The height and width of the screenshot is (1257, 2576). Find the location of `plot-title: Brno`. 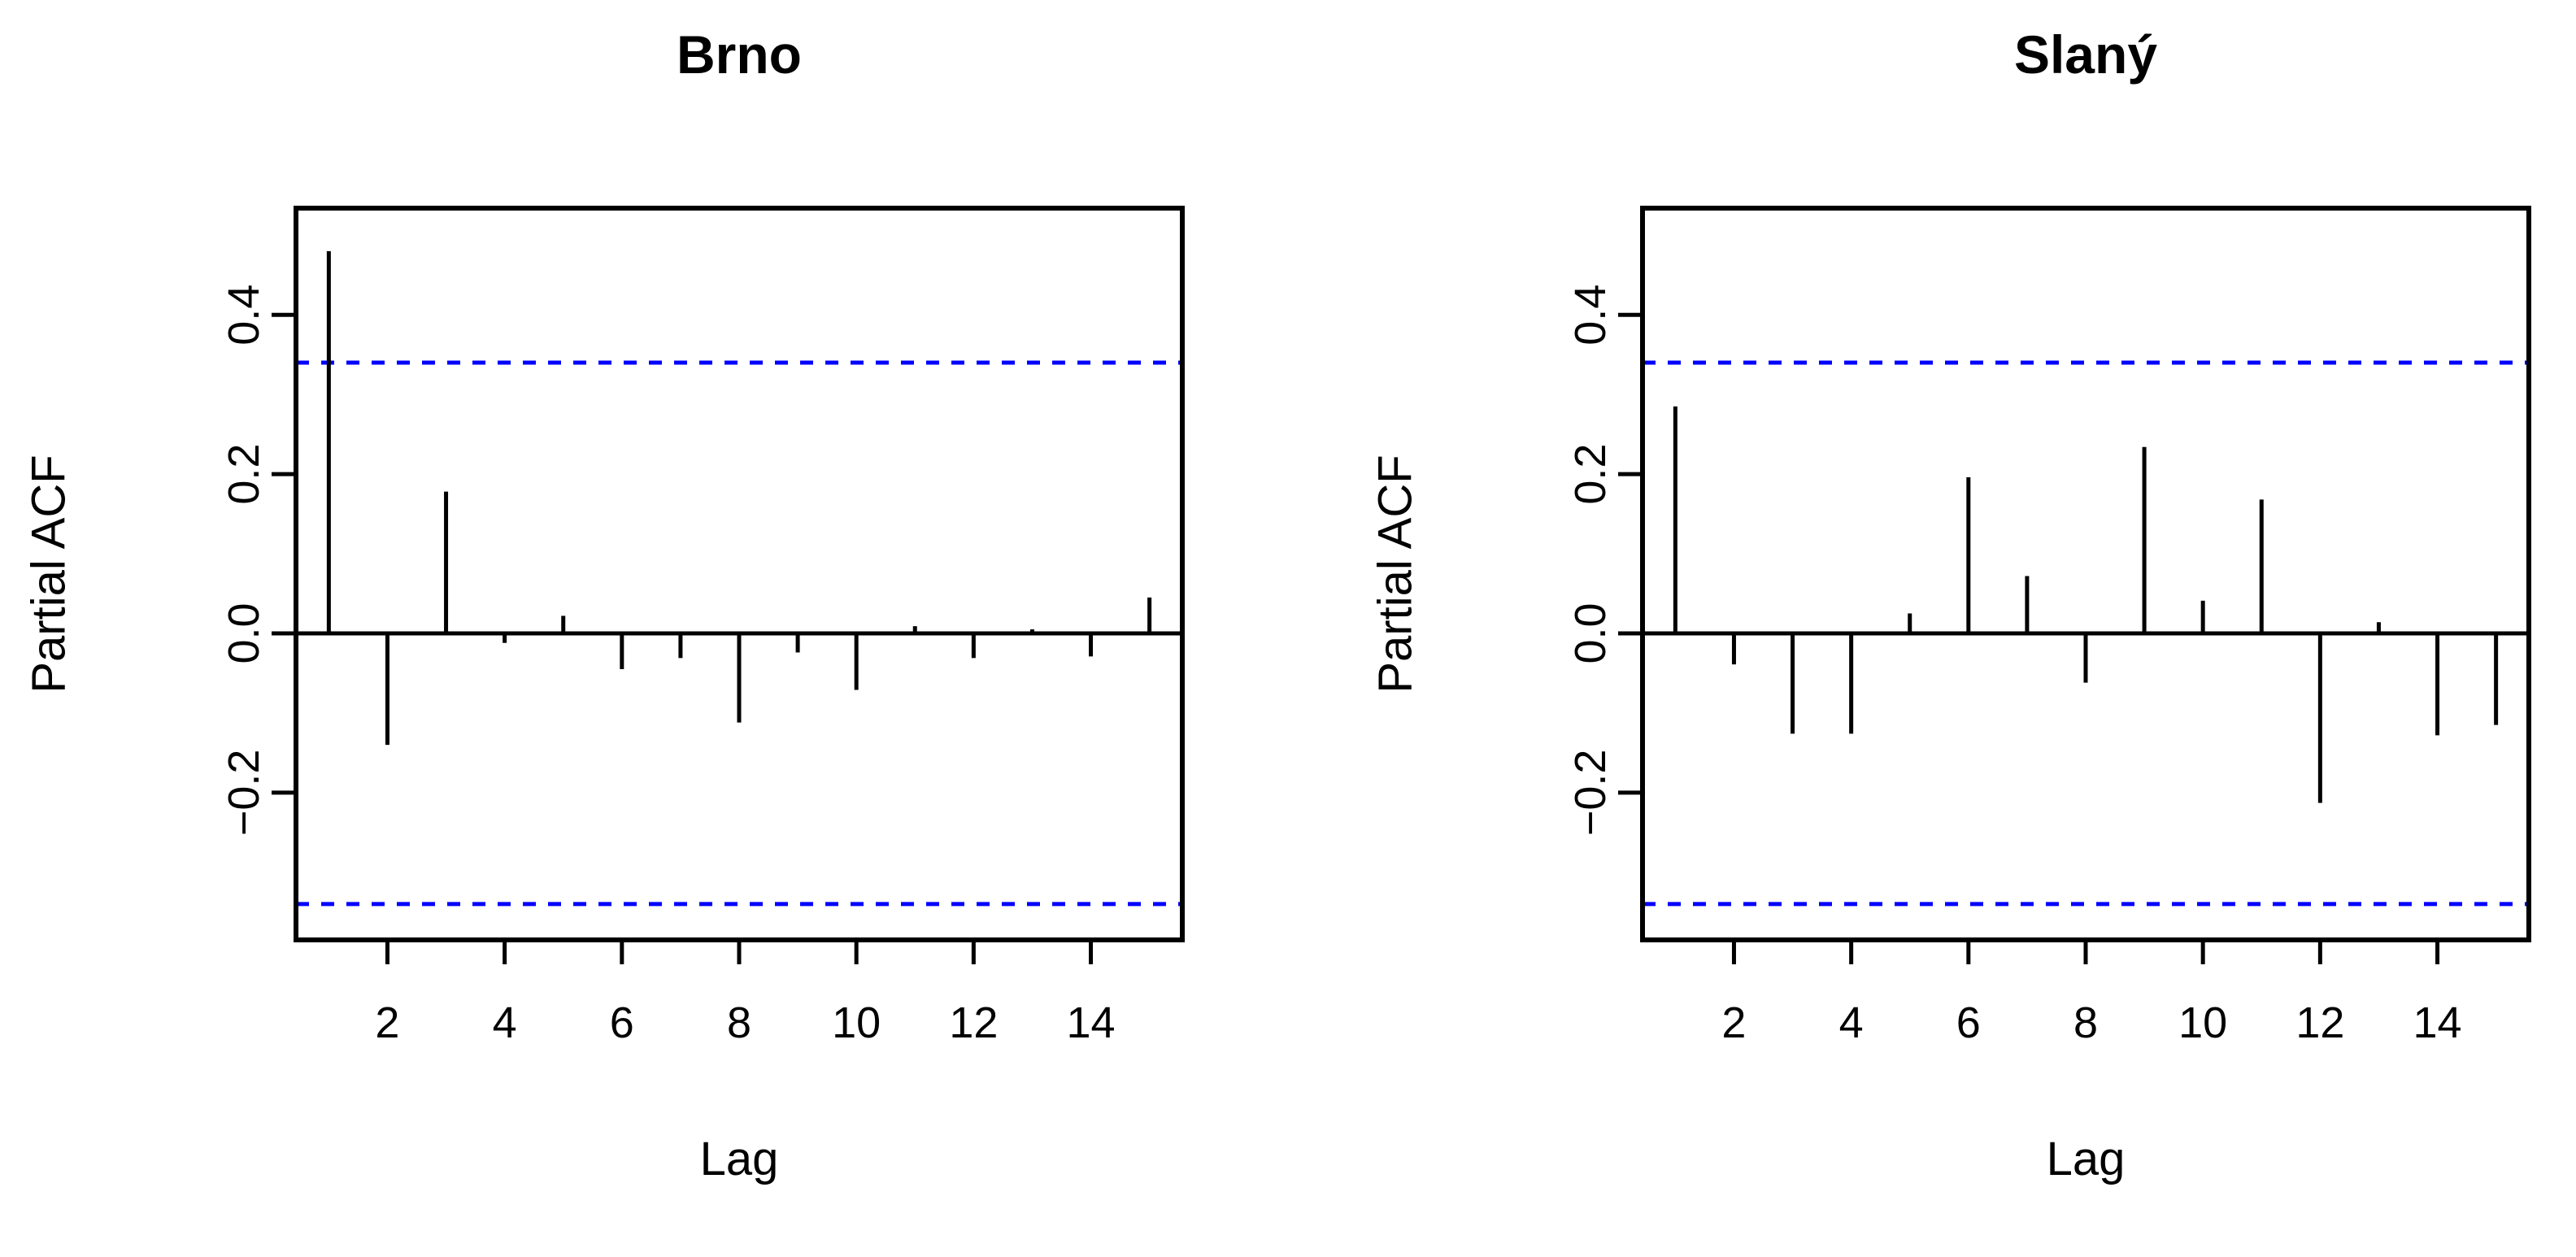

plot-title: Brno is located at coordinates (740, 54).